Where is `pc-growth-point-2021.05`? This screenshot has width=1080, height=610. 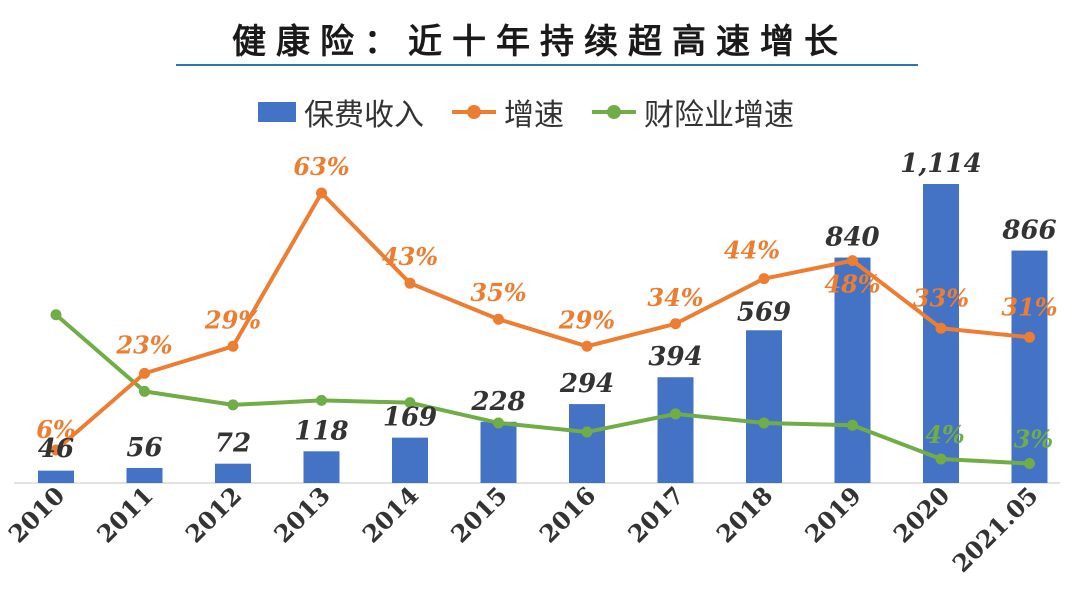
pc-growth-point-2021.05 is located at coordinates (1029, 464).